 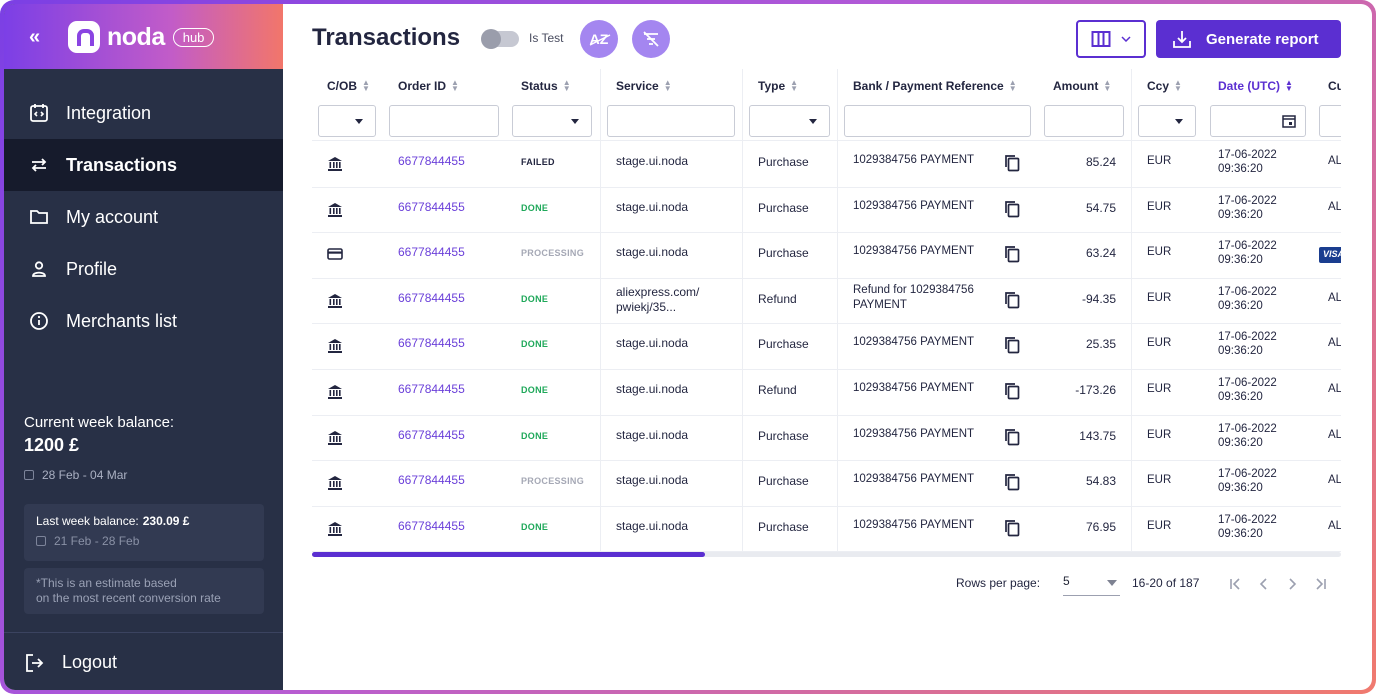 What do you see at coordinates (1167, 121) in the screenshot?
I see `ccy-filter-select` at bounding box center [1167, 121].